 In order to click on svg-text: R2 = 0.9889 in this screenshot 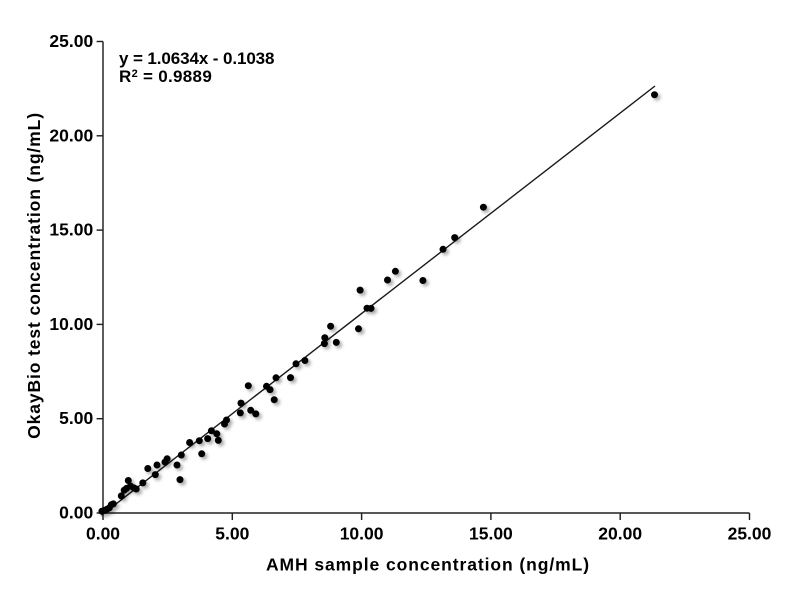, I will do `click(165, 76)`.